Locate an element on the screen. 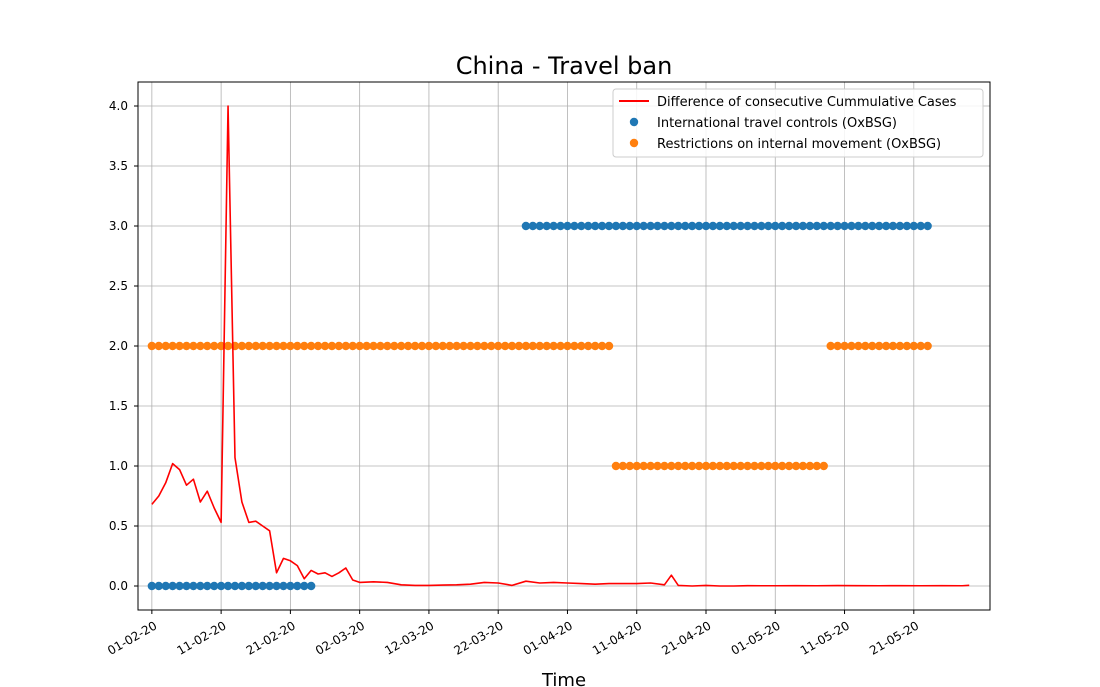  x-tick-label: 22-03-20 is located at coordinates (479, 637).